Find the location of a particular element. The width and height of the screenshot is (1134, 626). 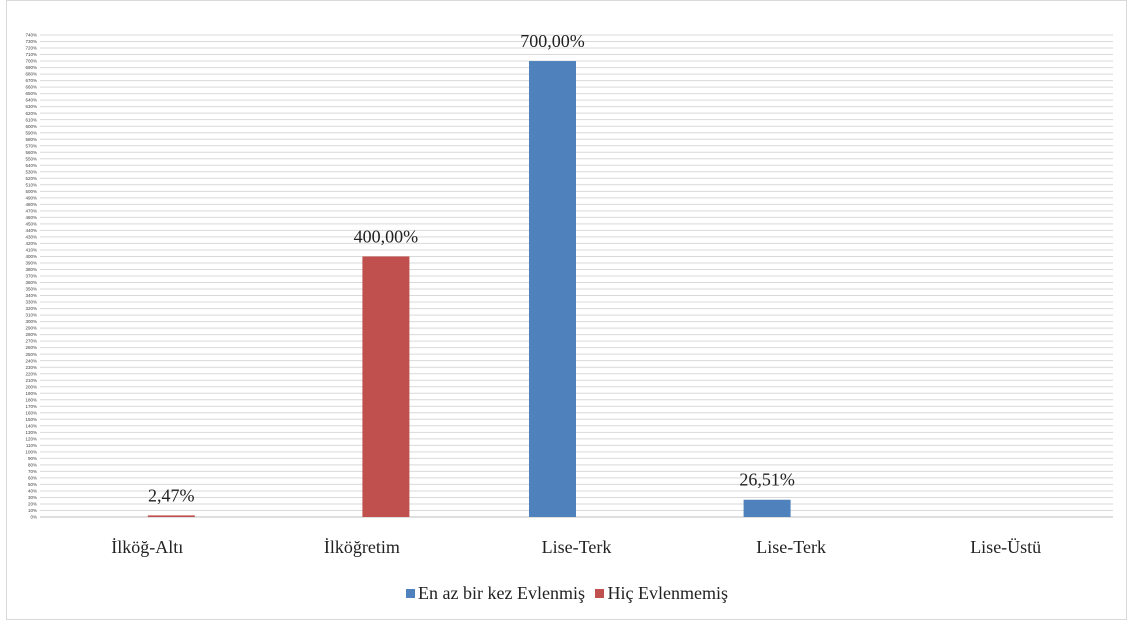

y-tick-label: 60% is located at coordinates (32, 478).